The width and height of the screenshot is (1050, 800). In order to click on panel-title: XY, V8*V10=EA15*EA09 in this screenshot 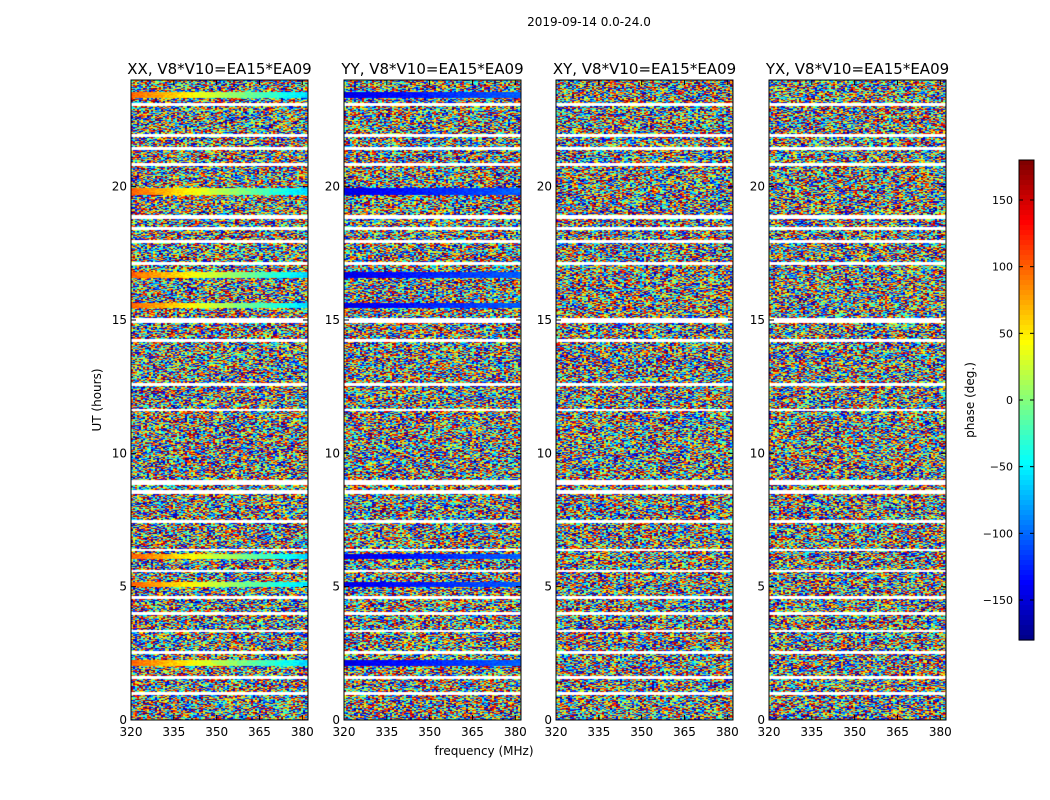, I will do `click(644, 69)`.